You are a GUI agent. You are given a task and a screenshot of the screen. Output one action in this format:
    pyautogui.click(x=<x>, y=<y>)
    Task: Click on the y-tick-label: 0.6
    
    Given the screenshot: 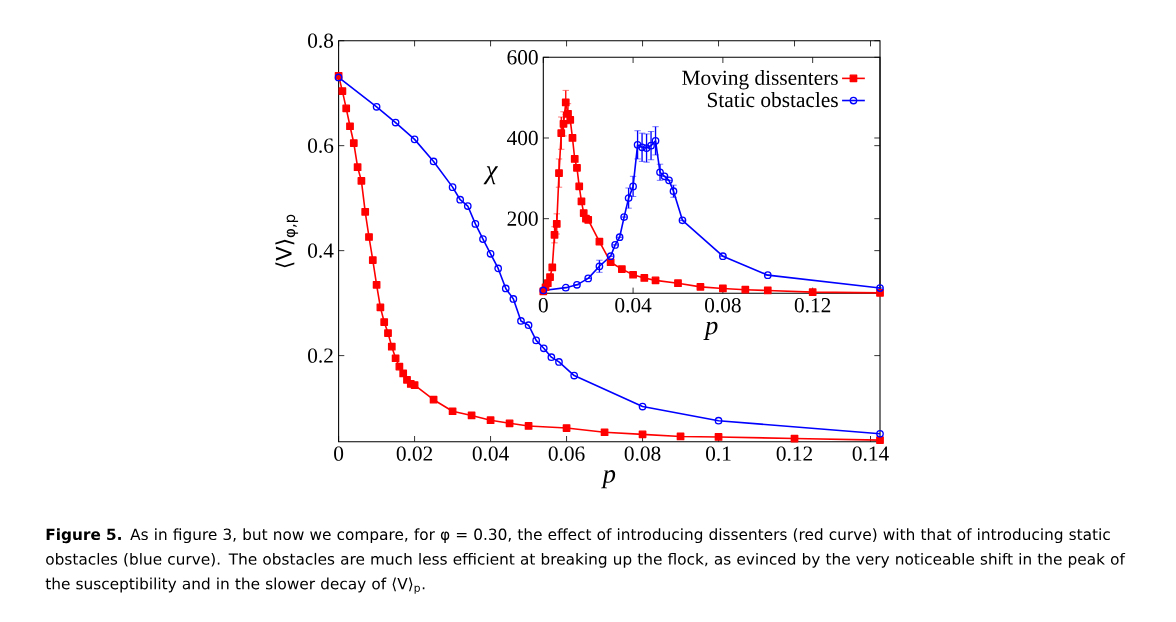 What is the action you would take?
    pyautogui.click(x=321, y=145)
    